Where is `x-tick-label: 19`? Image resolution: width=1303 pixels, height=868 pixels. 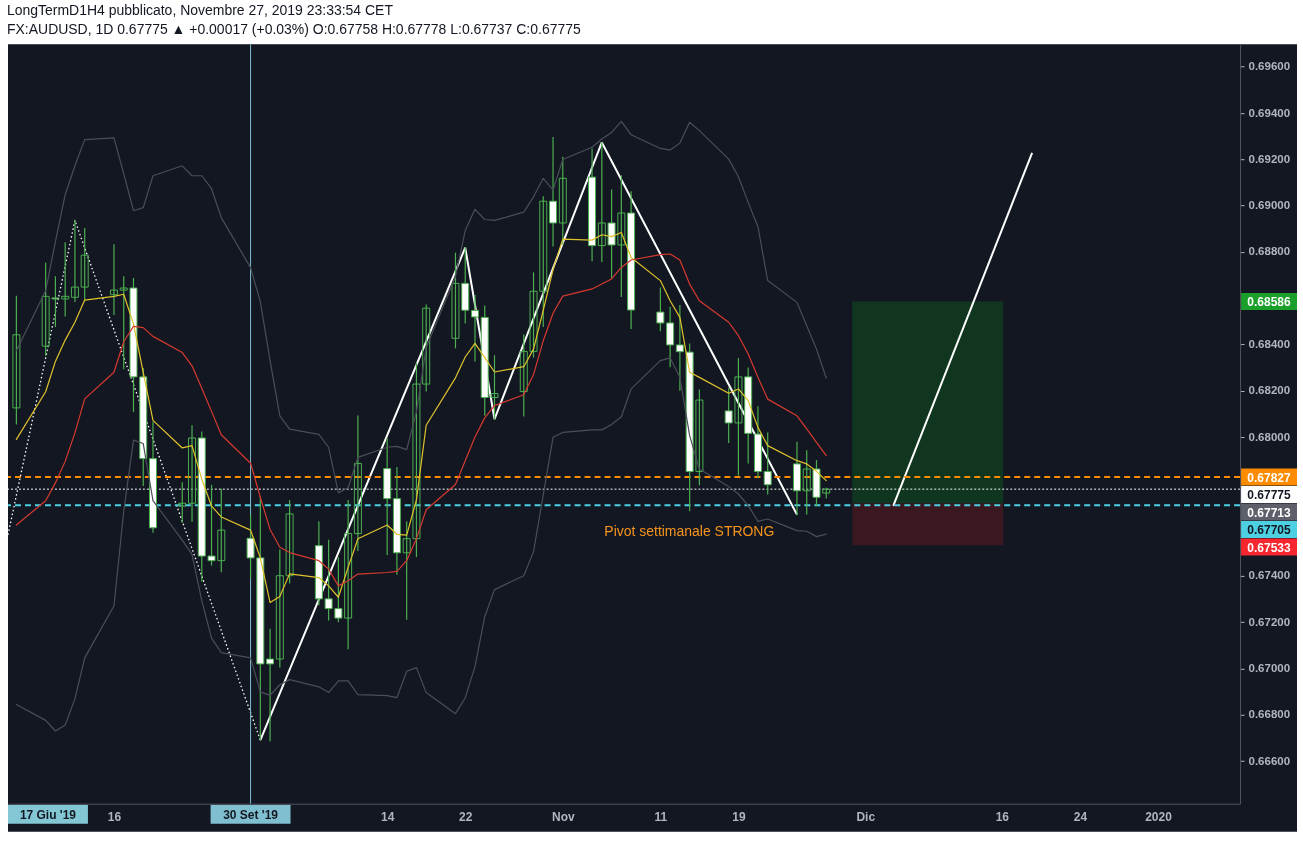 x-tick-label: 19 is located at coordinates (739, 817).